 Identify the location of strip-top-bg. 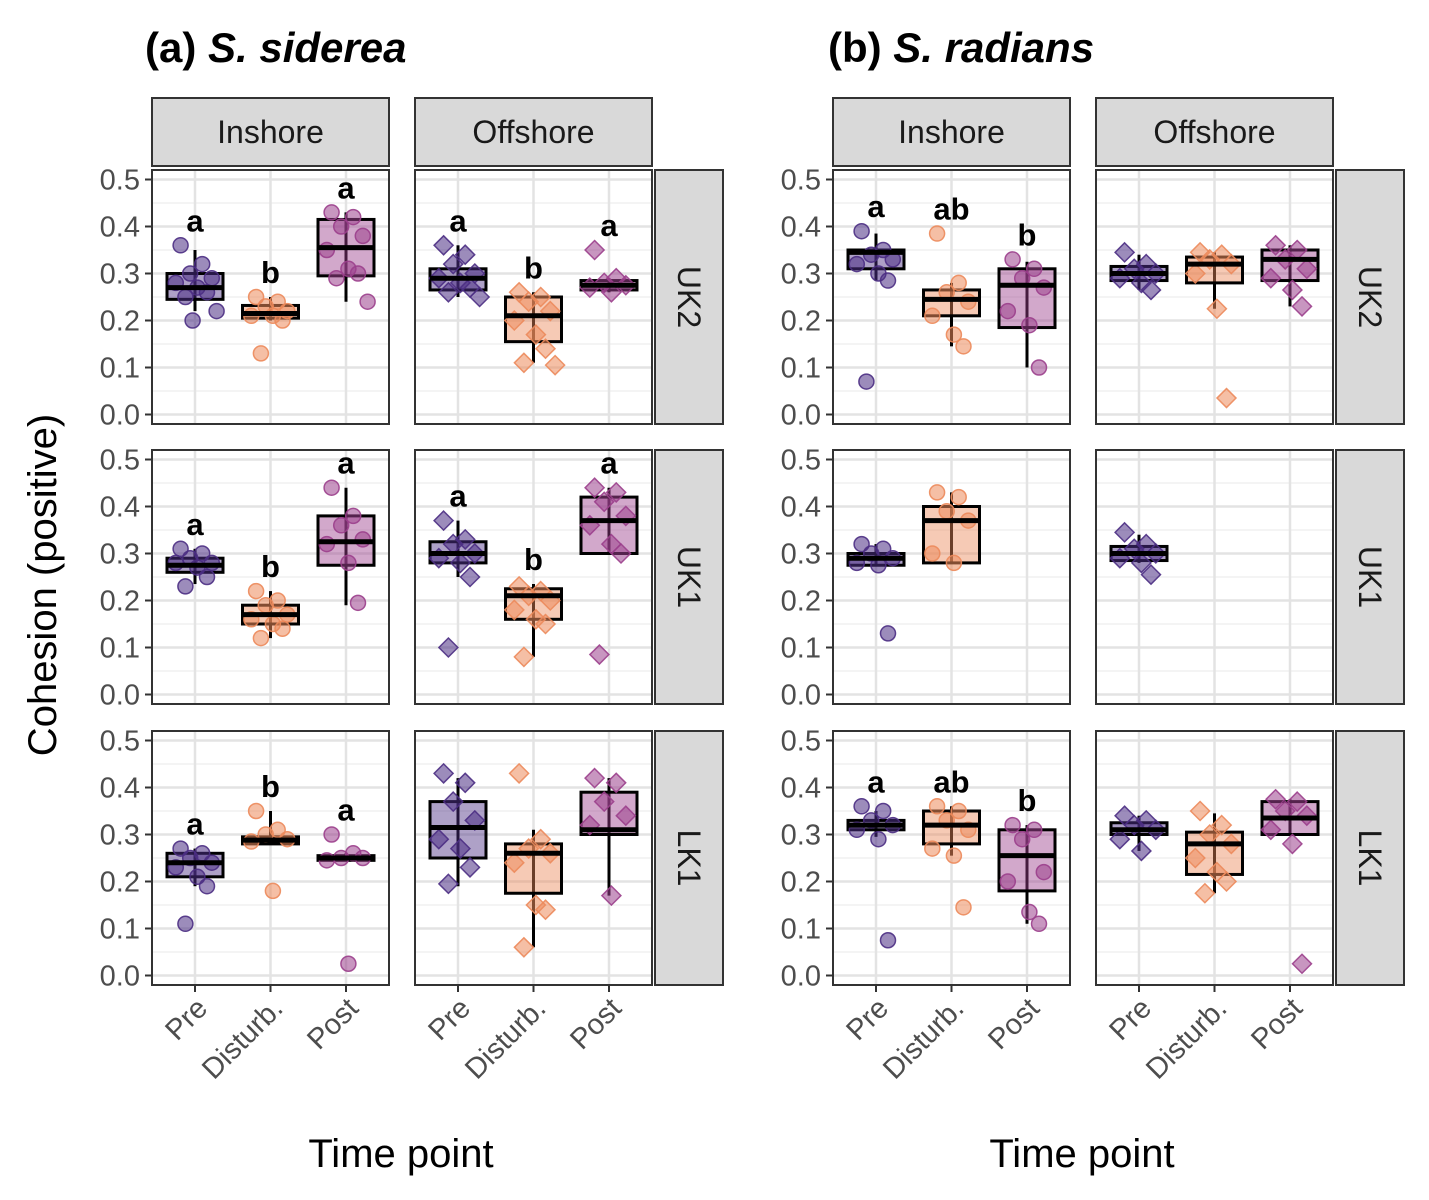
(270, 132).